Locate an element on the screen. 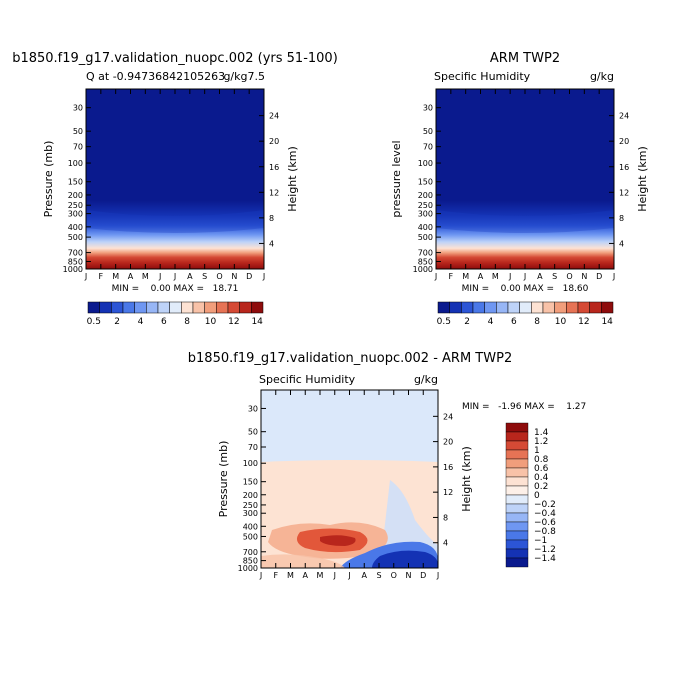  y-right-tick-label: 16 is located at coordinates (274, 167).